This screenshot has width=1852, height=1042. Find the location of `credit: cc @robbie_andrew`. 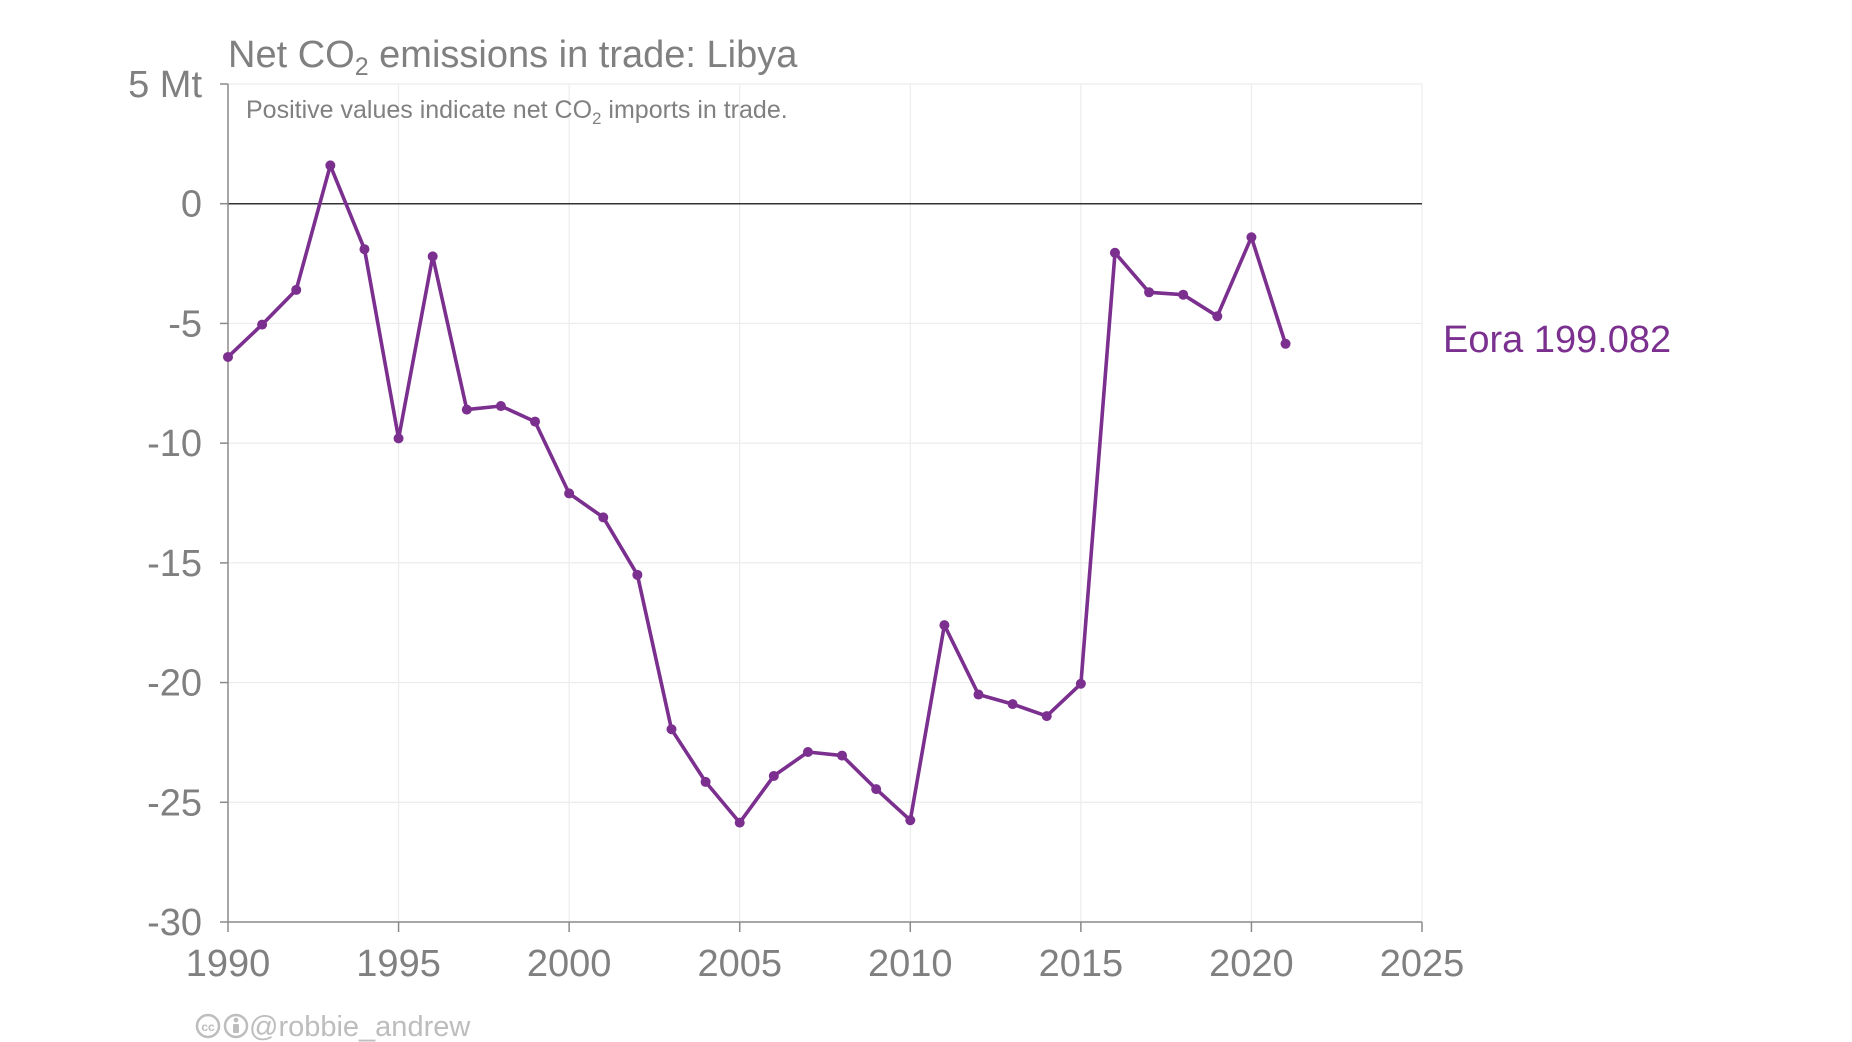

credit: cc @robbie_andrew is located at coordinates (333, 1026).